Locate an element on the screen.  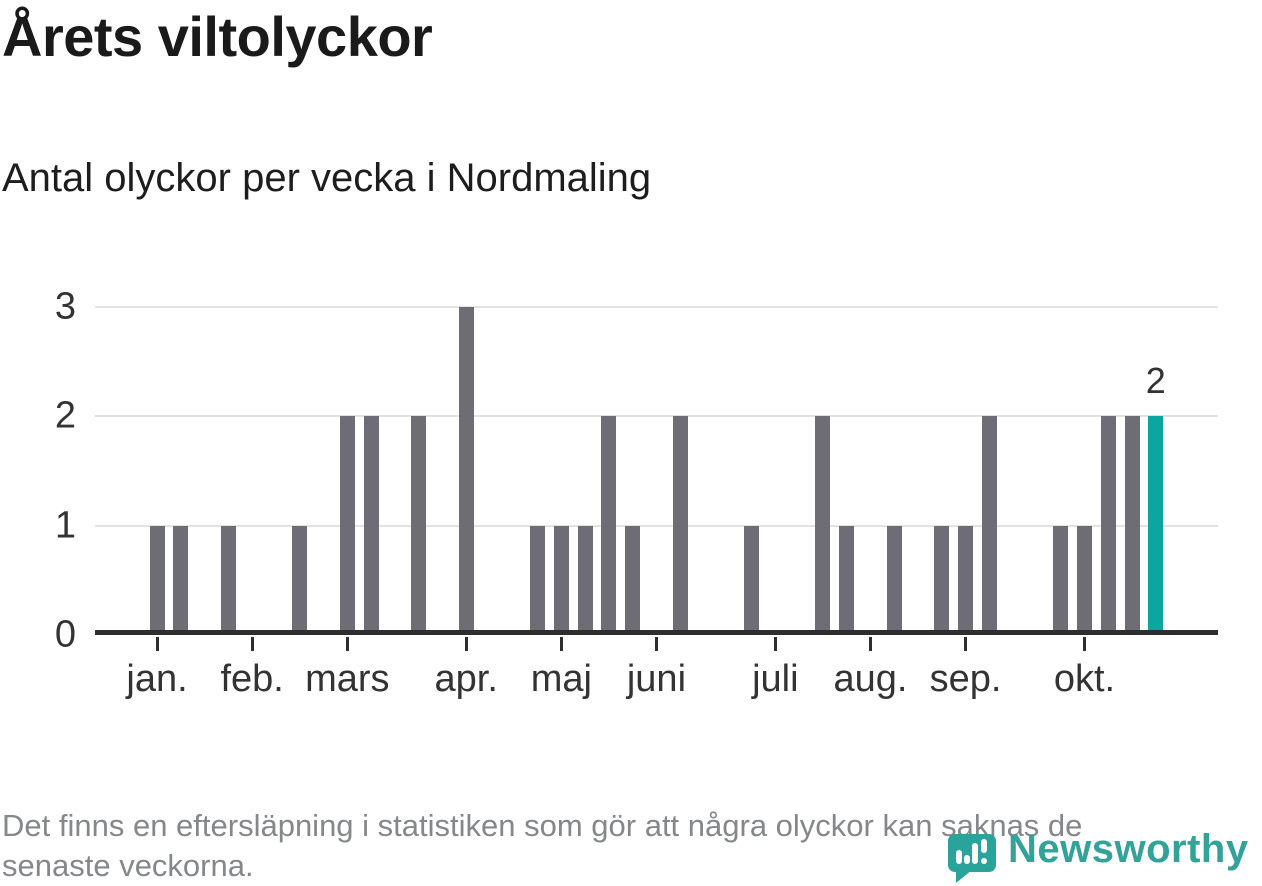
y-tick-label: 2 is located at coordinates (65, 415).